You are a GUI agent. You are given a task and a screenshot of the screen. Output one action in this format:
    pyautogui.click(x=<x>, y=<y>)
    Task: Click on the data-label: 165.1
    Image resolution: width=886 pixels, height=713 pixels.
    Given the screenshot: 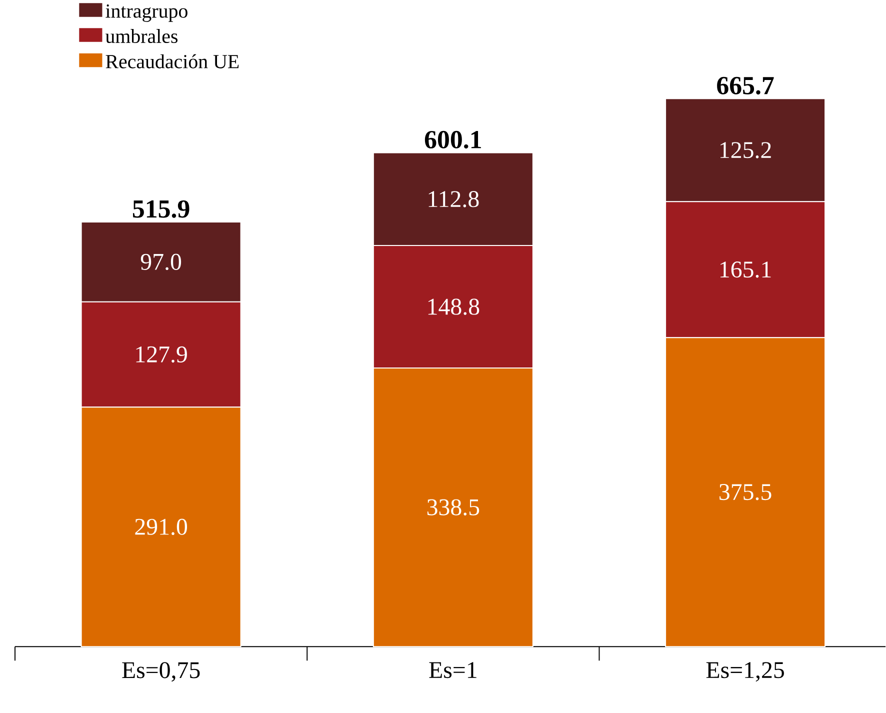 What is the action you would take?
    pyautogui.click(x=745, y=270)
    